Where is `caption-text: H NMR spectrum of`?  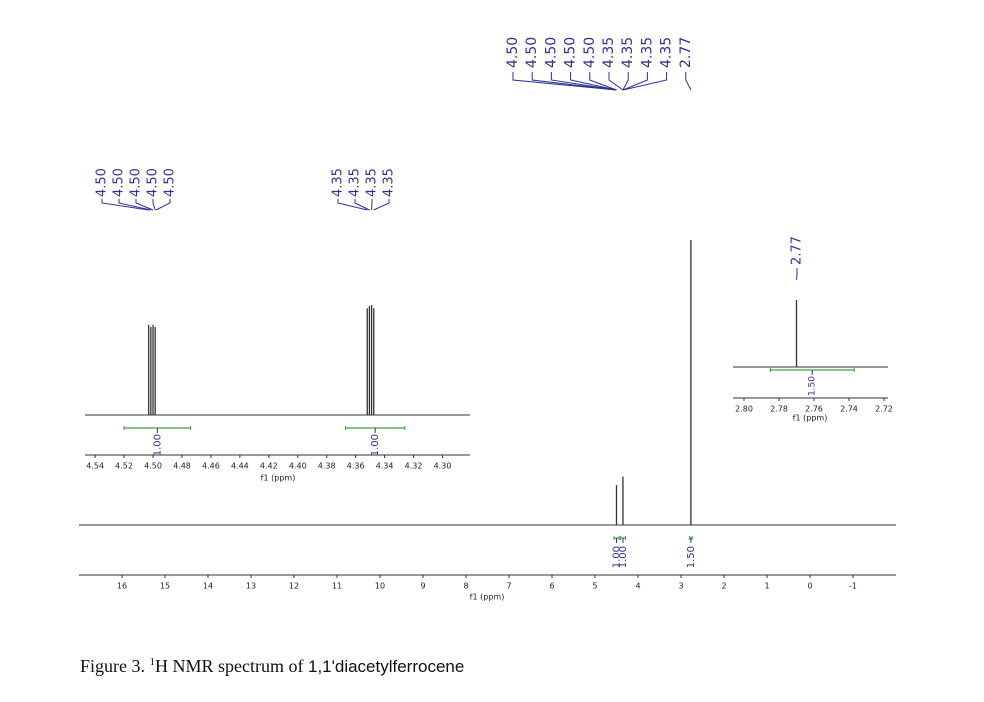 caption-text: H NMR spectrum of is located at coordinates (231, 666).